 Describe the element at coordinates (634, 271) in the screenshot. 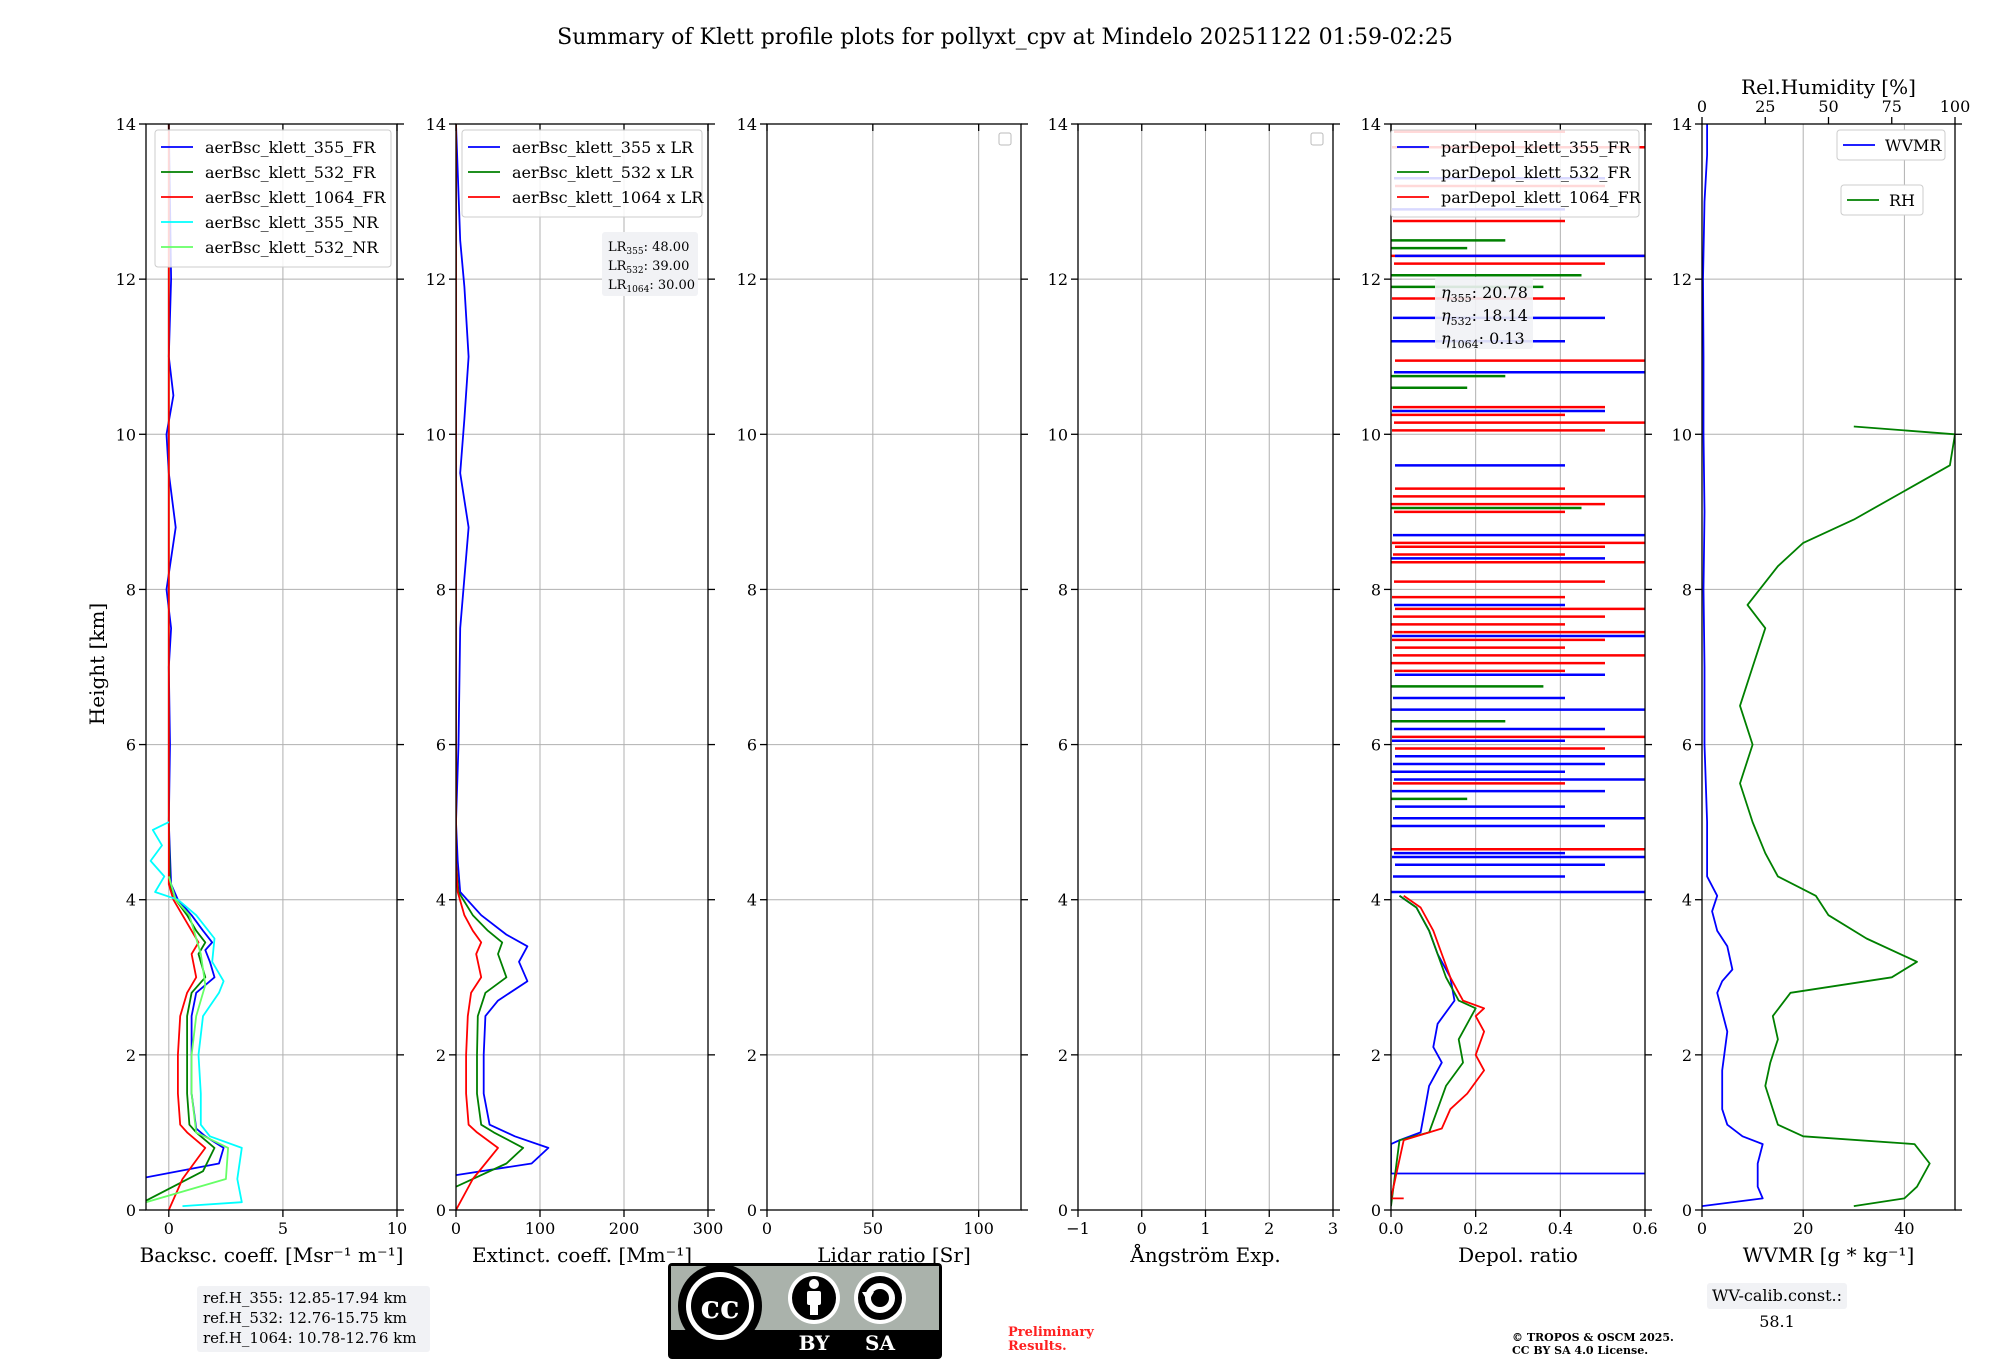

I see `lr-subscript: 532` at that location.